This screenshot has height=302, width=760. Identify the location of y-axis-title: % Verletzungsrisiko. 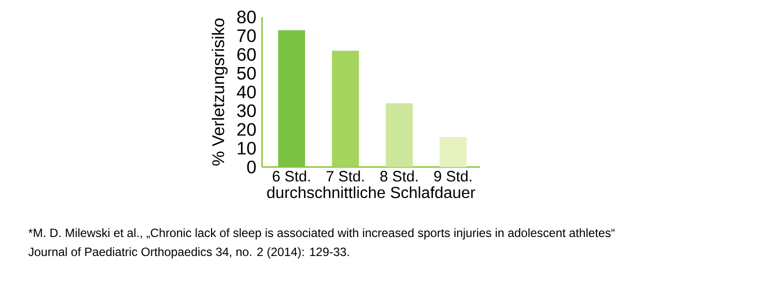
(220, 92).